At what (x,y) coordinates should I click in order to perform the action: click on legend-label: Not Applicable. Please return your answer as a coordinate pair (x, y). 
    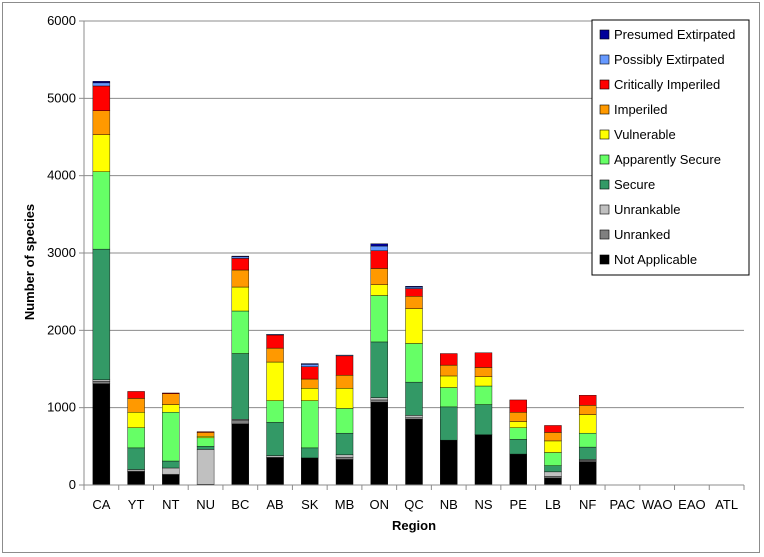
    Looking at the image, I should click on (655, 259).